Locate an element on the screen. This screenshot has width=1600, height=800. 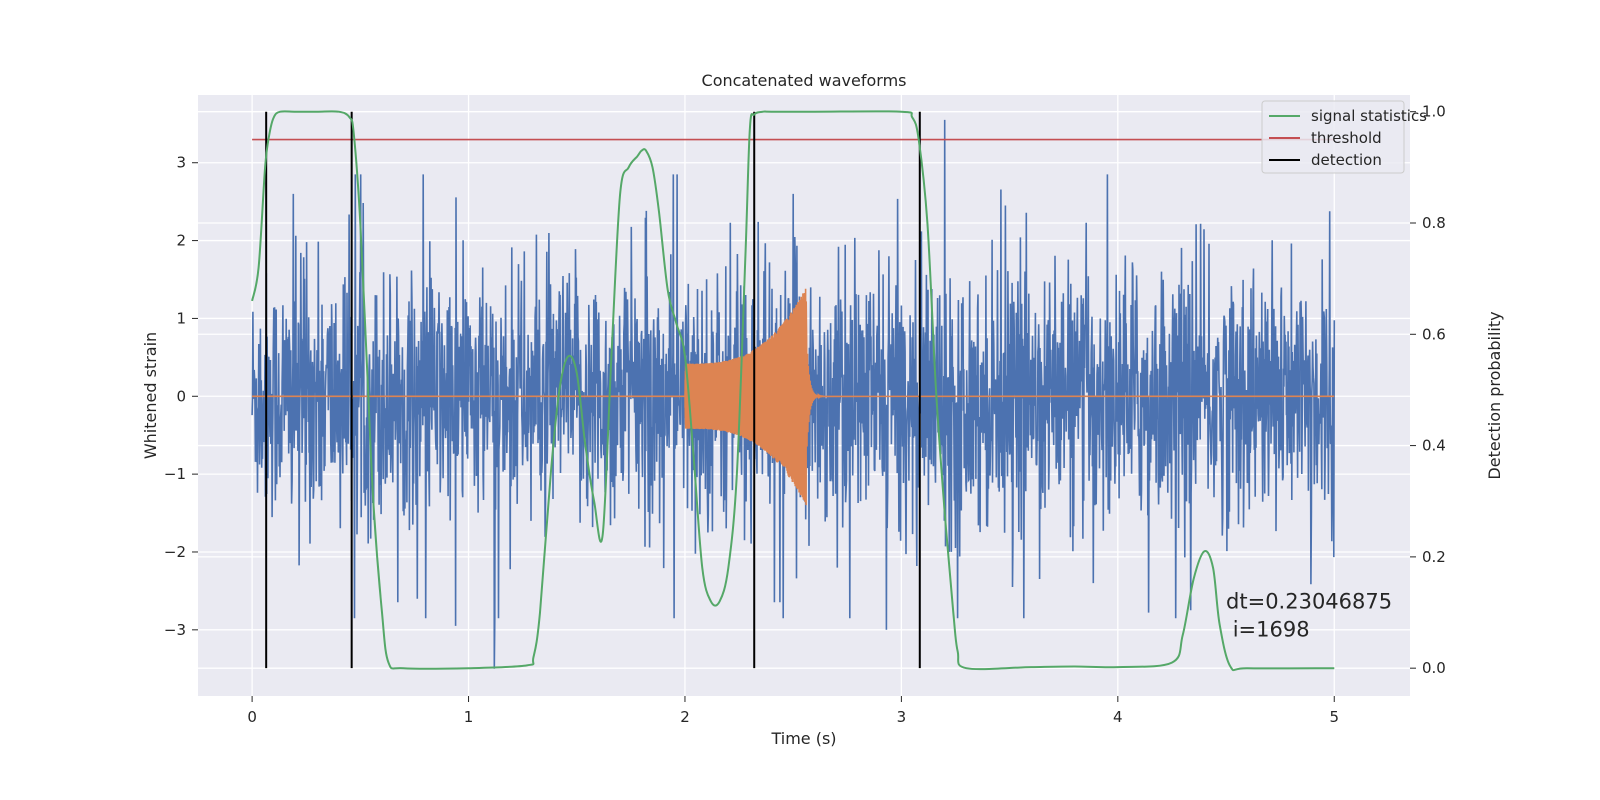
y-tick-label-right: 0.2 is located at coordinates (1434, 557).